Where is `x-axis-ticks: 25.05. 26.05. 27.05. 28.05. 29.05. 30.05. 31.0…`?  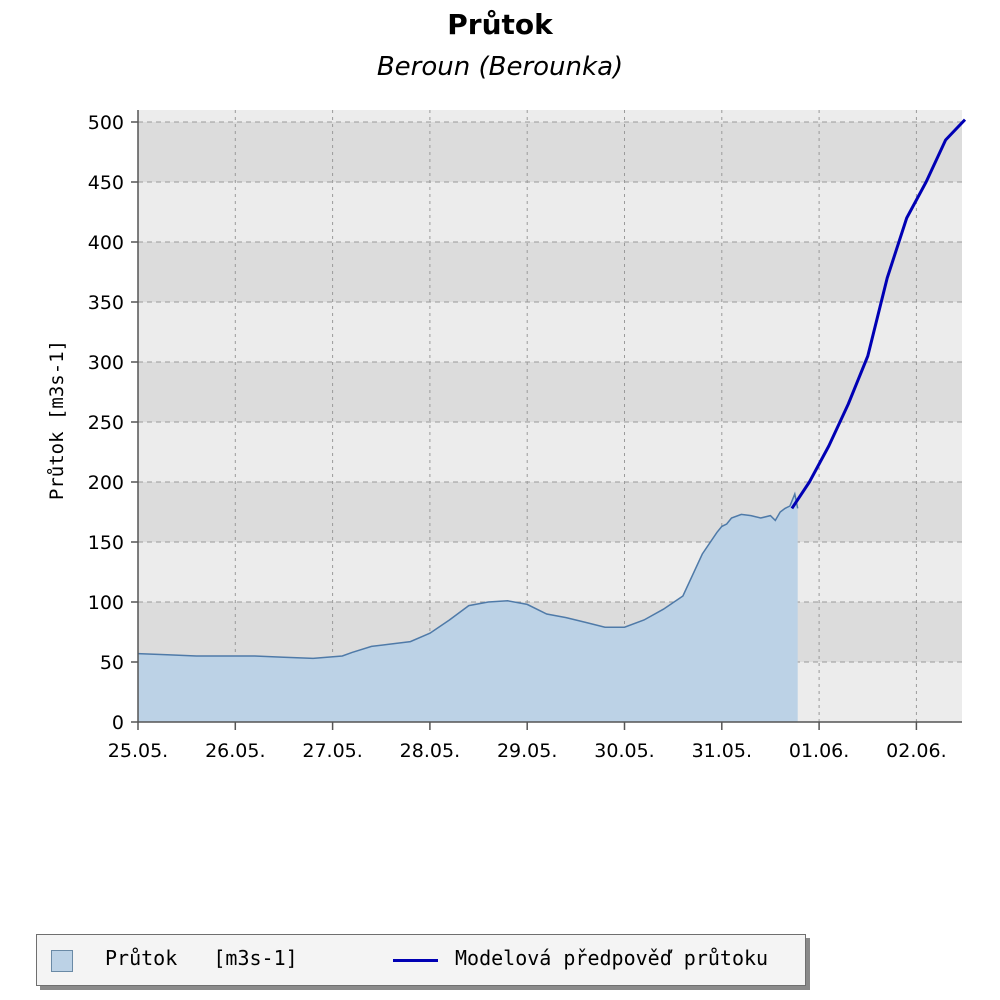
x-axis-ticks: 25.05. 26.05. 27.05. 28.05. 29.05. 30.05. 31.0… is located at coordinates (527, 742).